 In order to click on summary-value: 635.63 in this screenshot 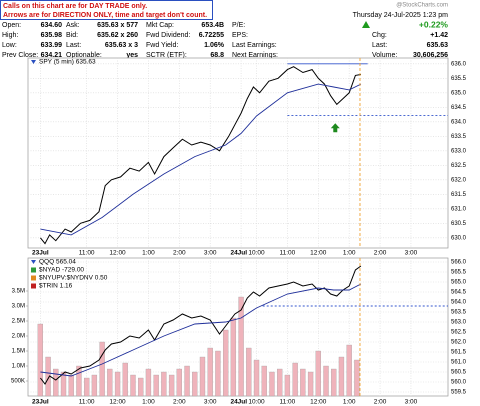, I will do `click(438, 45)`.